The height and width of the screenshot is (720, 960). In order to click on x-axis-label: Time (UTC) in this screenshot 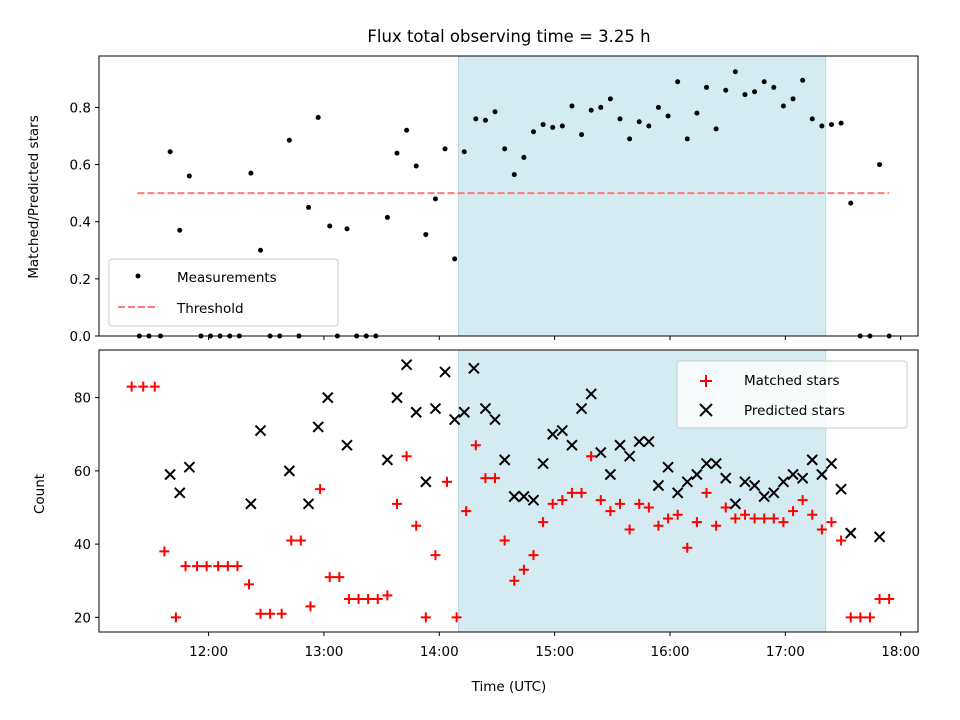, I will do `click(509, 687)`.